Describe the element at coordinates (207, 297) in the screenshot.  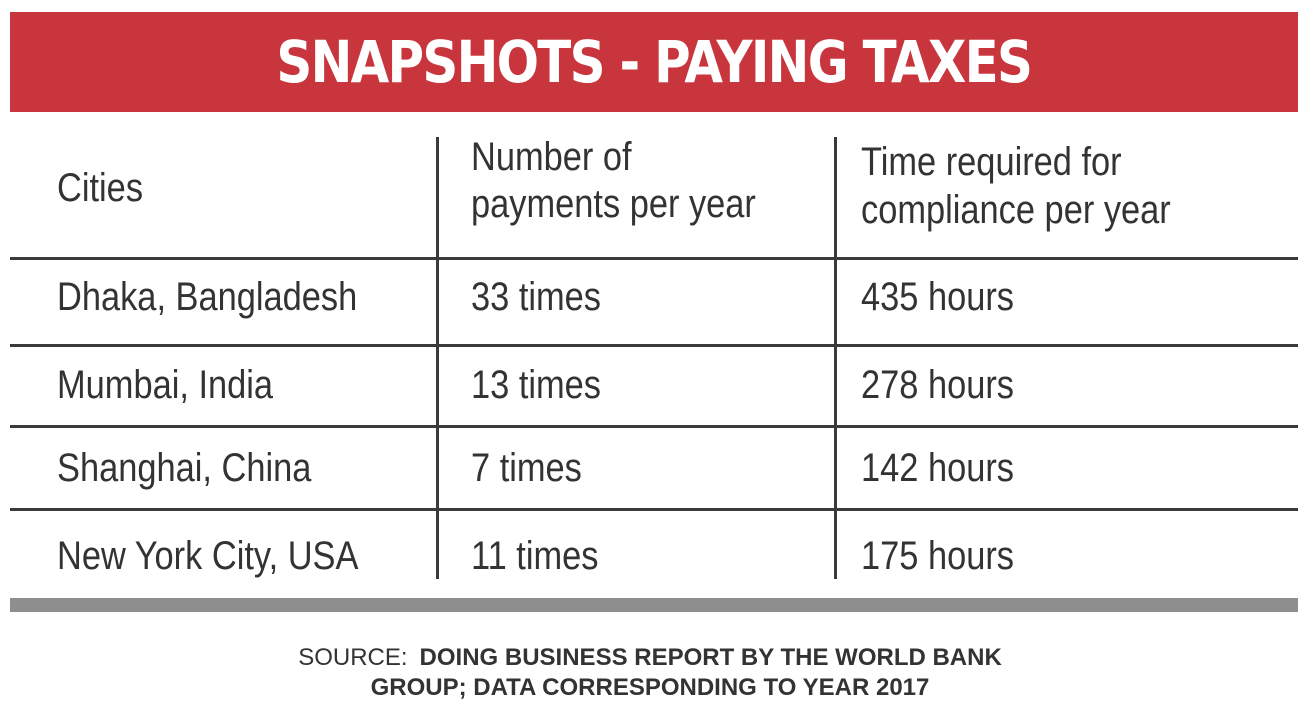
I see `table-cell-city: Dhaka, Bangladesh` at that location.